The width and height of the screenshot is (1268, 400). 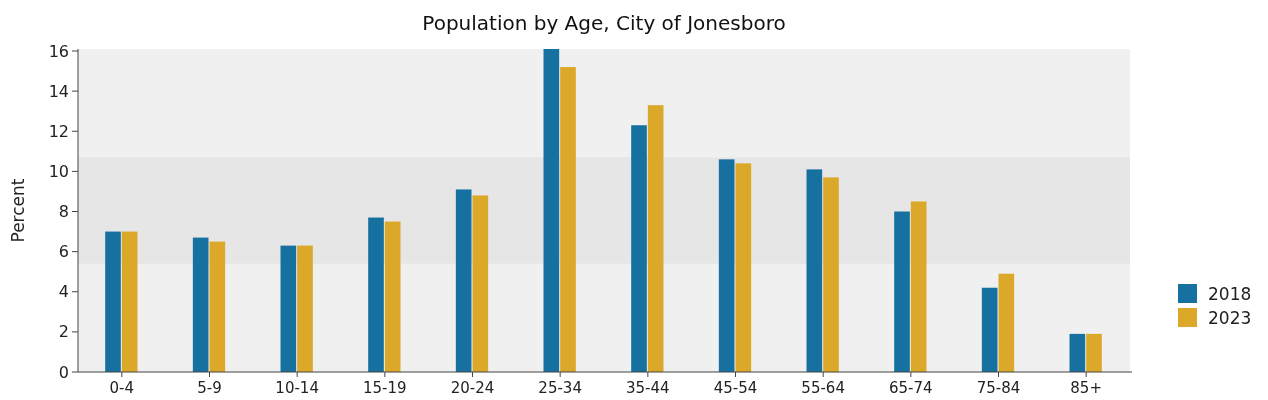 I want to click on y-tick-label: 16, so click(x=58, y=51).